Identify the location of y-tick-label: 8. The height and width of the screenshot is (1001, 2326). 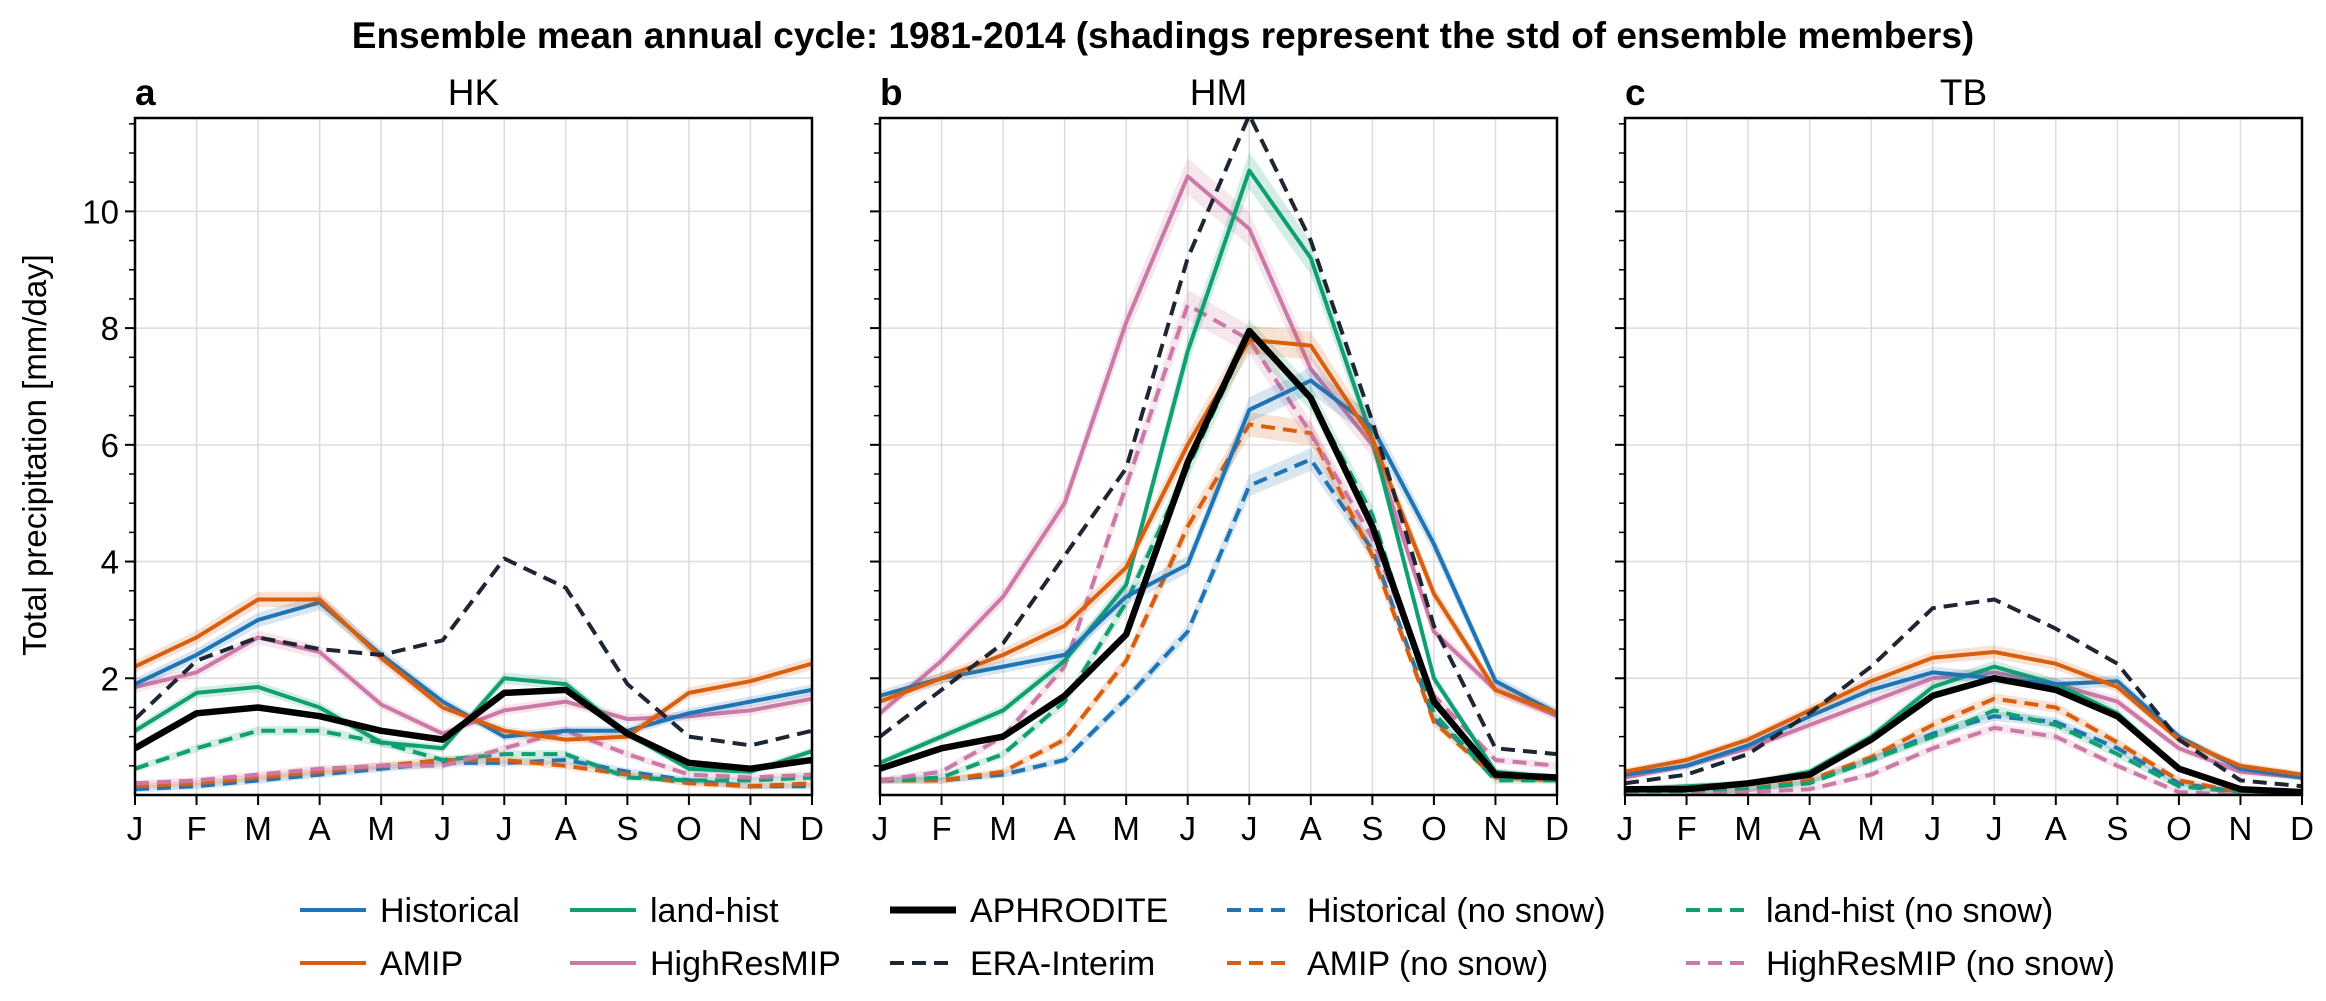
(110, 328).